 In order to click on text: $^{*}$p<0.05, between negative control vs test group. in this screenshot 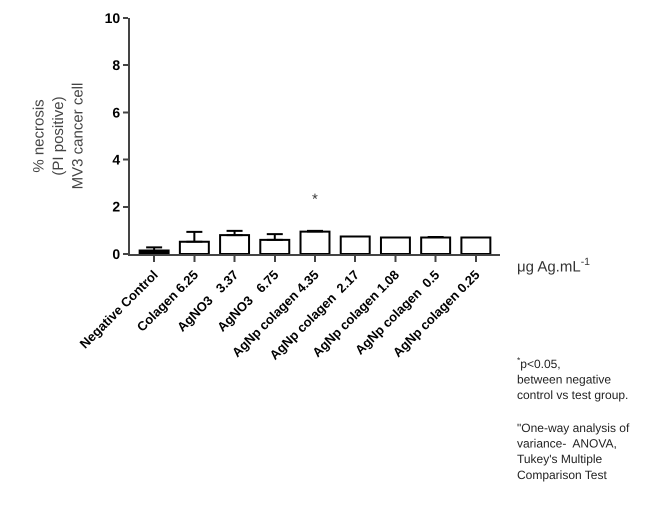, I will do `click(572, 378)`.